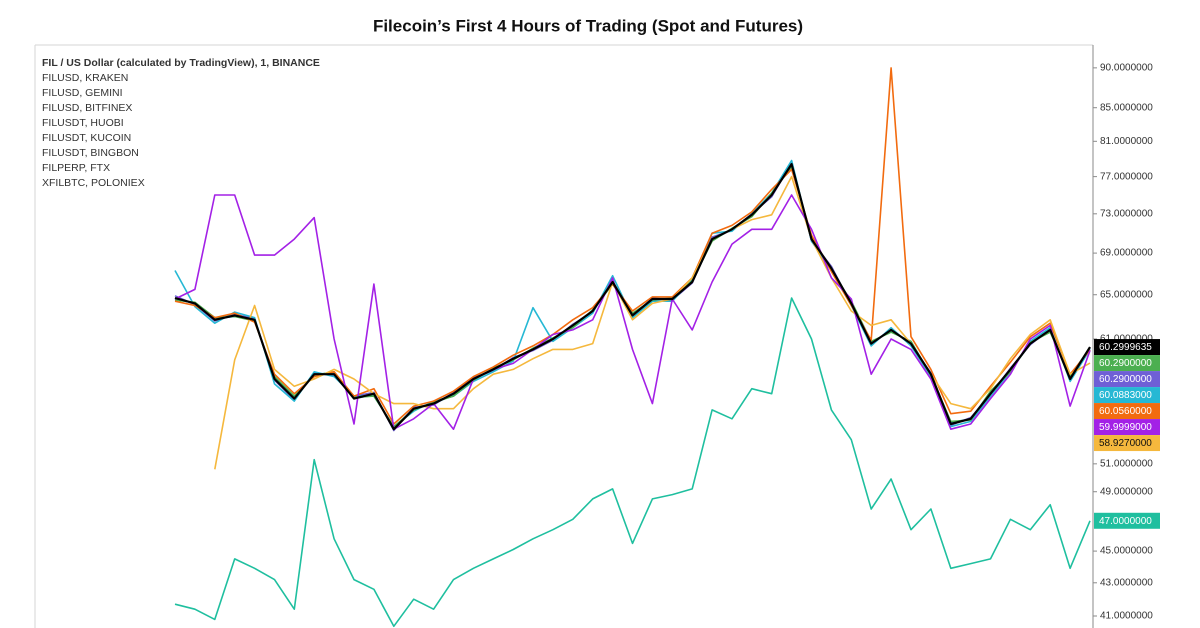  What do you see at coordinates (86, 138) in the screenshot?
I see `legend-entry: FILUSDT, KUCOIN` at bounding box center [86, 138].